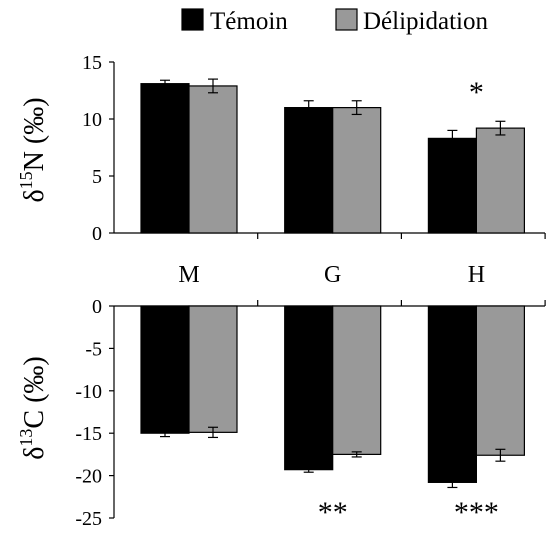 This screenshot has width=552, height=533. What do you see at coordinates (26, 438) in the screenshot?
I see `y-label-superscript: 13` at bounding box center [26, 438].